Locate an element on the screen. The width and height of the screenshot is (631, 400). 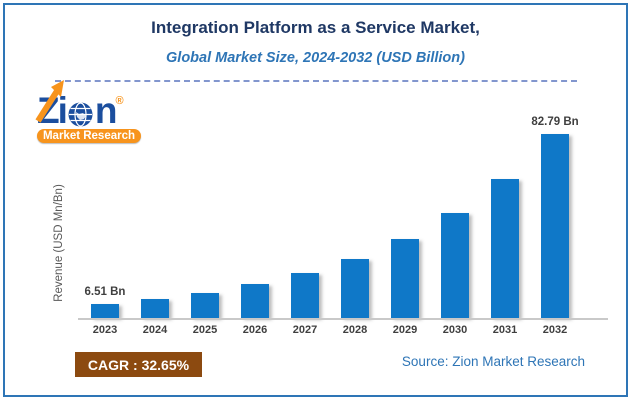
x-tick-2028: 2028 is located at coordinates (355, 330).